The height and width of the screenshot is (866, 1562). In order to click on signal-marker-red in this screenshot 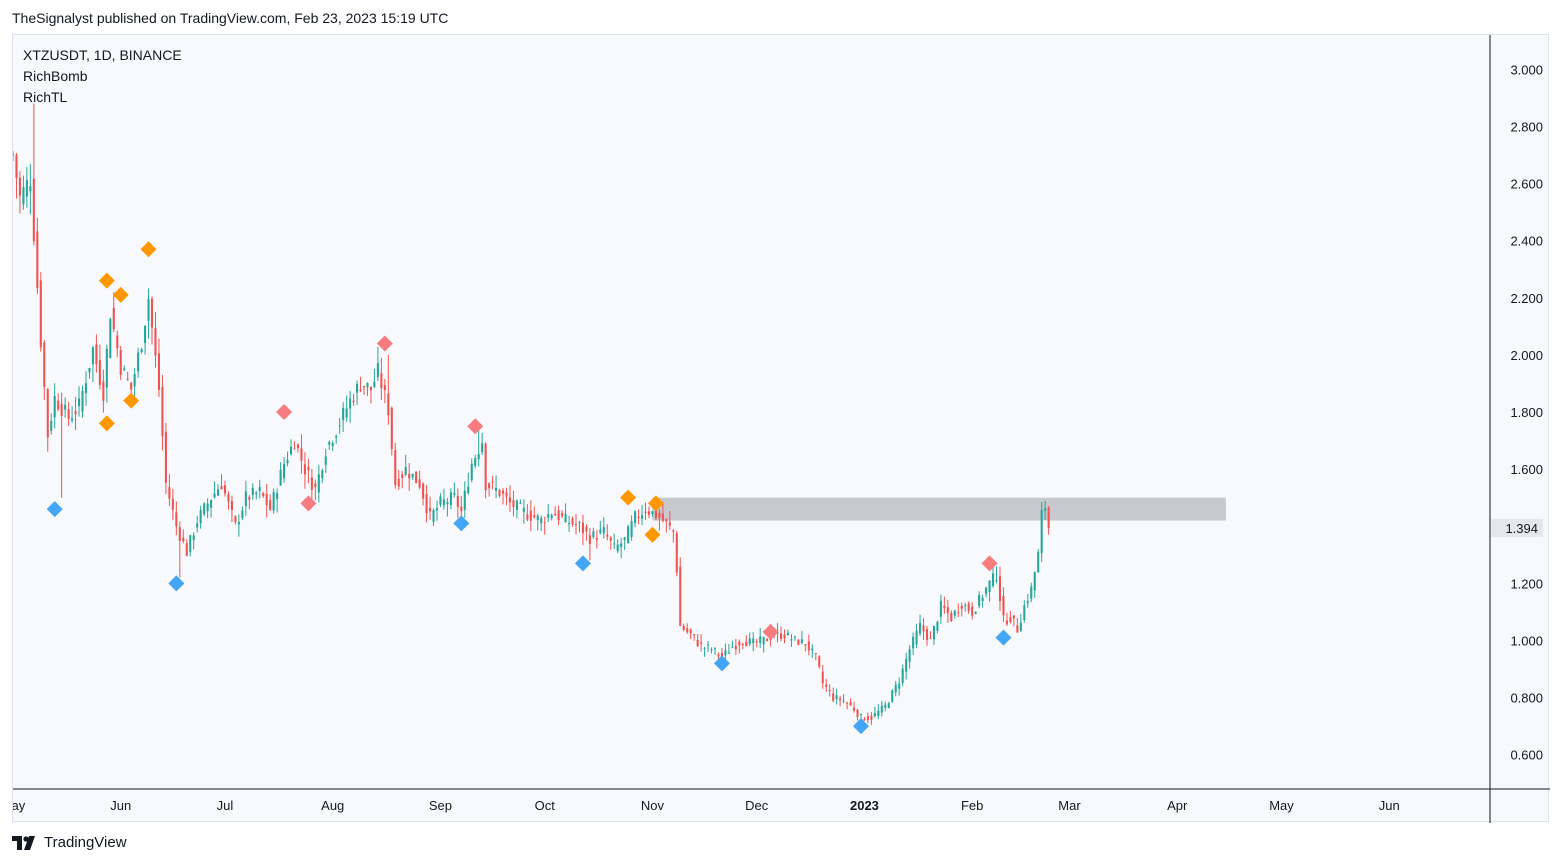, I will do `click(475, 426)`.